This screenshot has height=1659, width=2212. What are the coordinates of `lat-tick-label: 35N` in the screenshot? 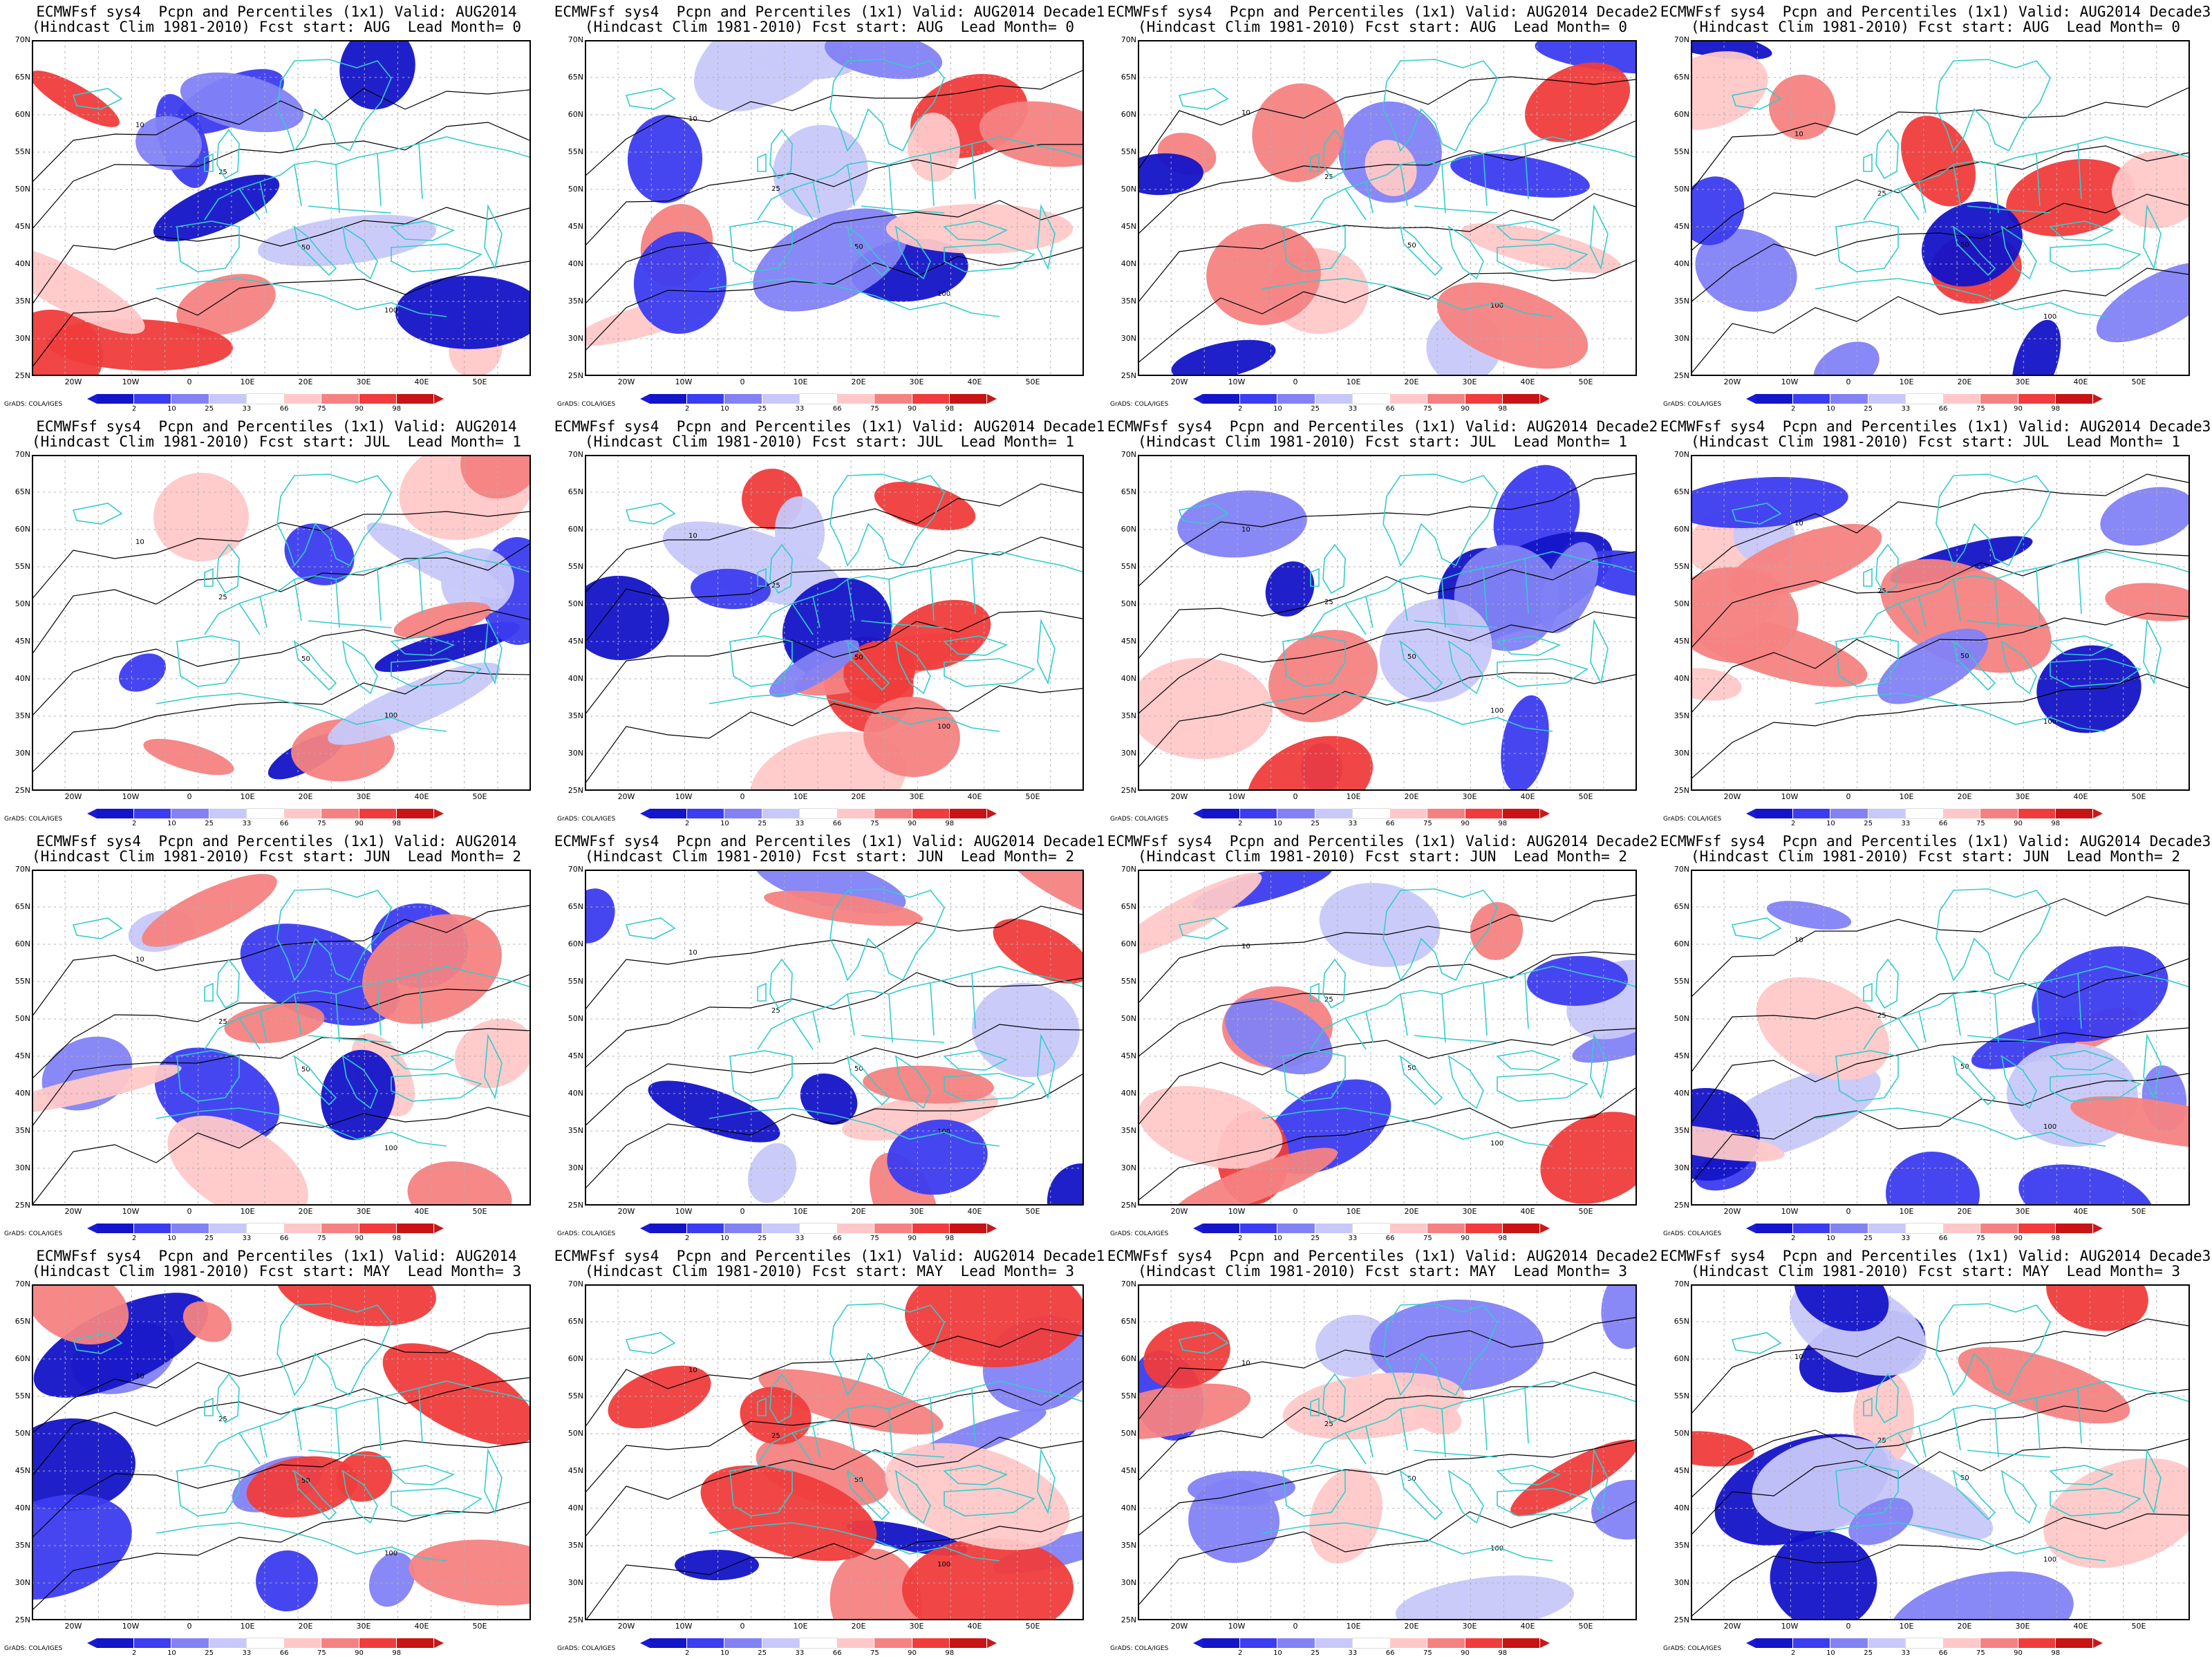 It's located at (1681, 1131).